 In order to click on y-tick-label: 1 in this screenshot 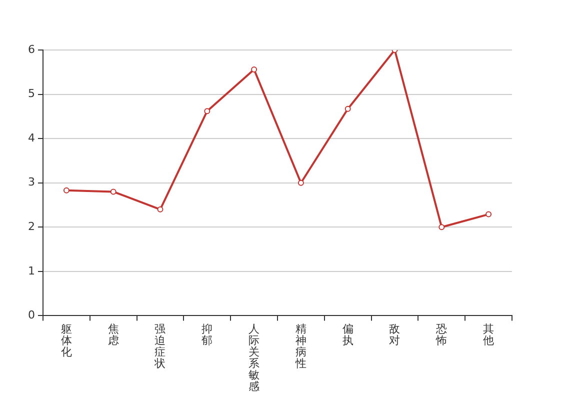, I will do `click(31, 271)`.